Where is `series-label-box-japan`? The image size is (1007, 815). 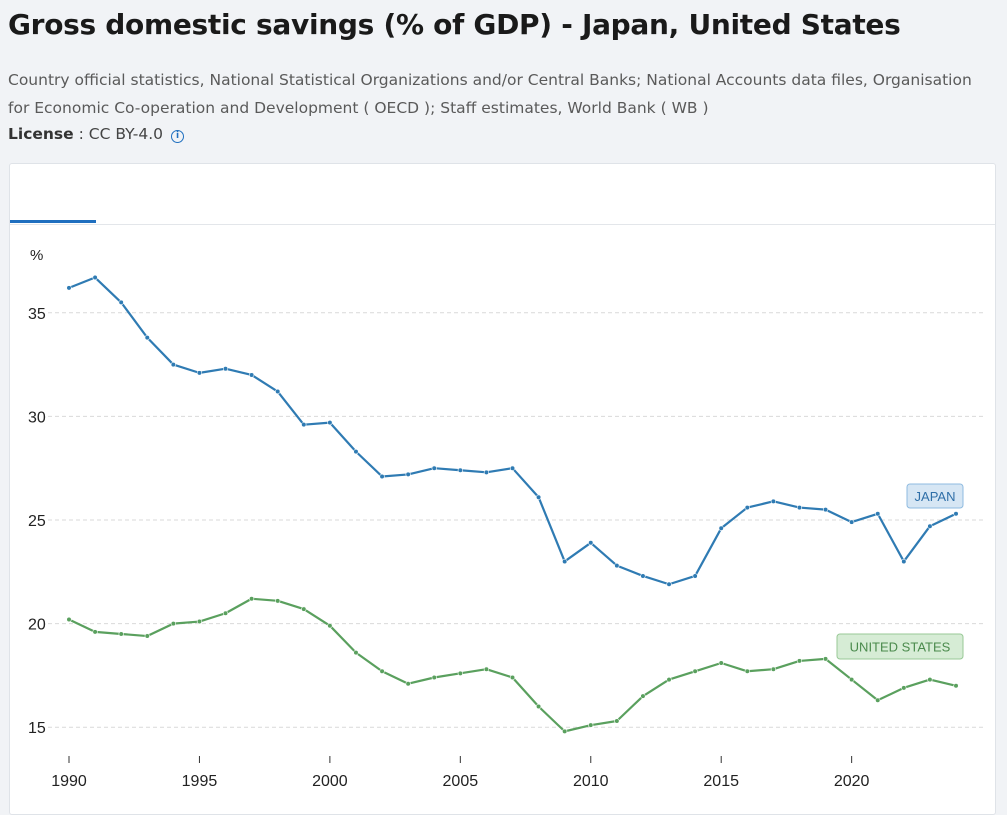
series-label-box-japan is located at coordinates (935, 496).